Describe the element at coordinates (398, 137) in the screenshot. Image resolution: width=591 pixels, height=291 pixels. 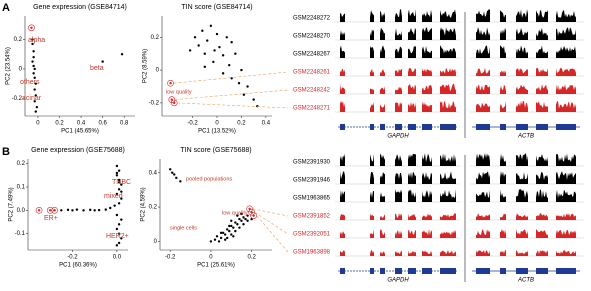
I see `gene-label: GAPDH` at that location.